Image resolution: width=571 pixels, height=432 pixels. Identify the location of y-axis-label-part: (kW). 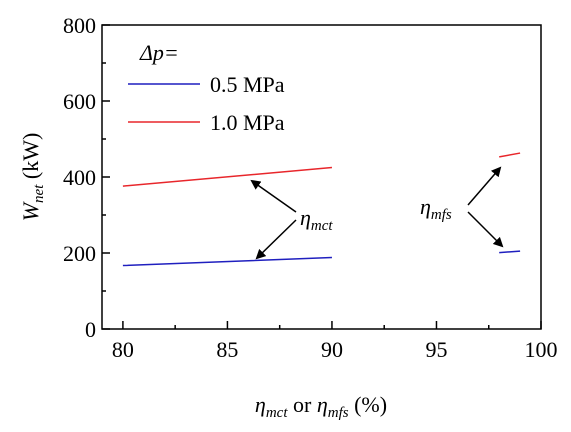
(30, 159).